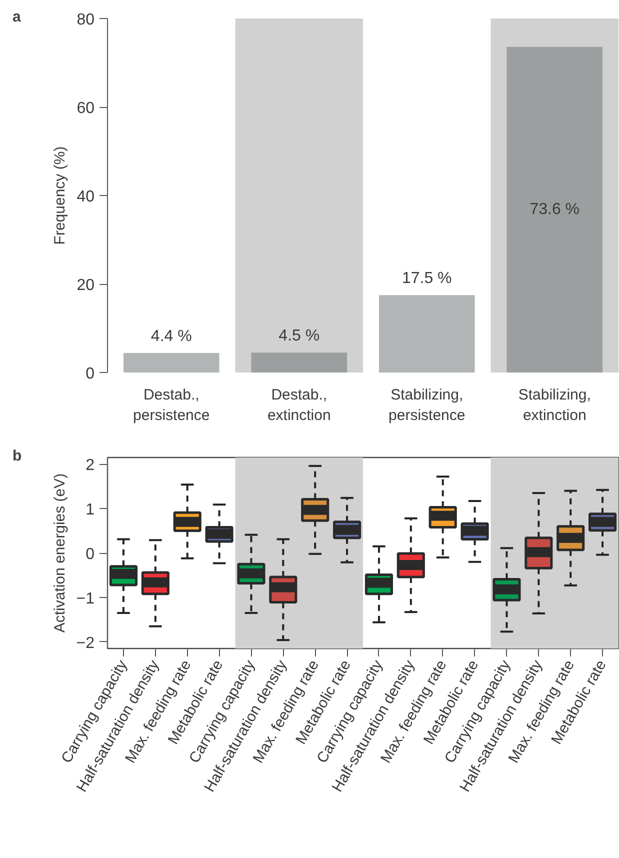  Describe the element at coordinates (85, 643) in the screenshot. I see `y-tick-label: −2` at that location.